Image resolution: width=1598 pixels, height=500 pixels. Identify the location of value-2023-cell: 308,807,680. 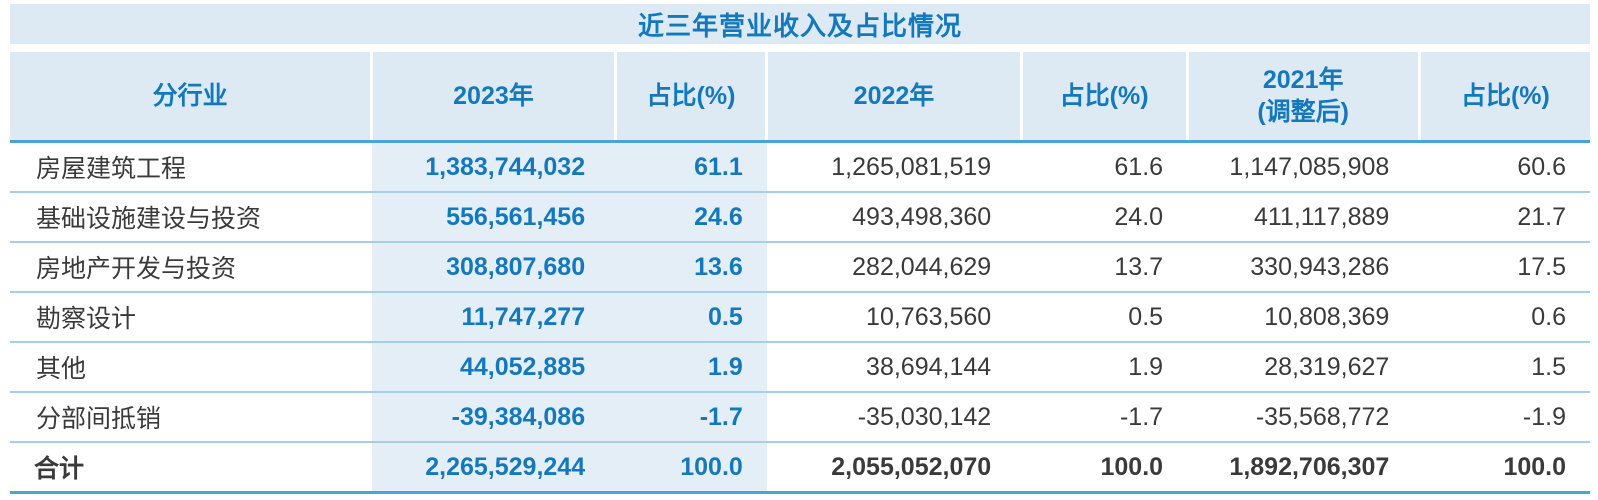
(493, 267).